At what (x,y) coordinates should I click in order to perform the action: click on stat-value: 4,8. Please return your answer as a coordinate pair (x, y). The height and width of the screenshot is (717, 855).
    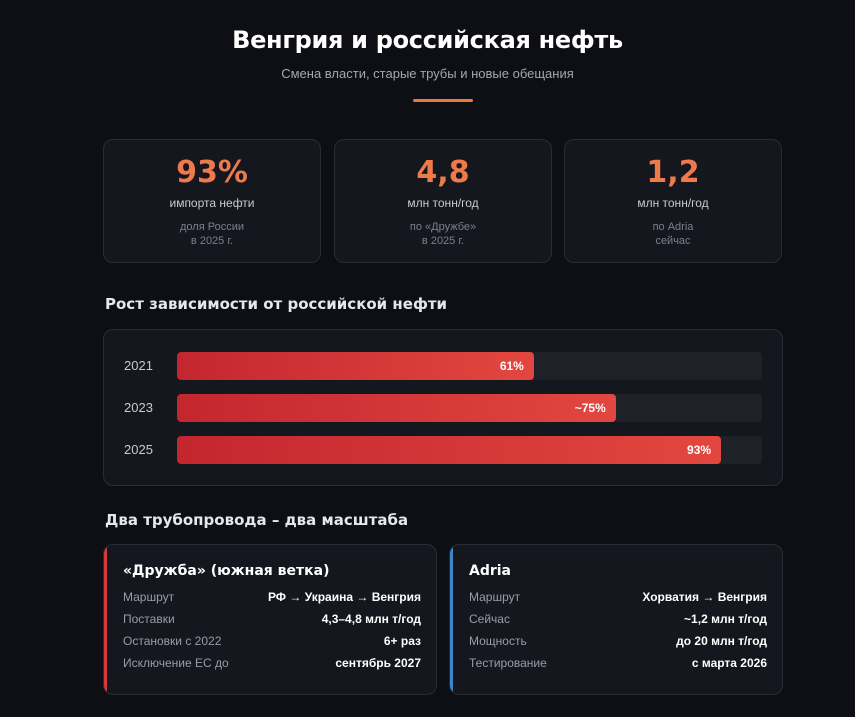
    Looking at the image, I should click on (443, 172).